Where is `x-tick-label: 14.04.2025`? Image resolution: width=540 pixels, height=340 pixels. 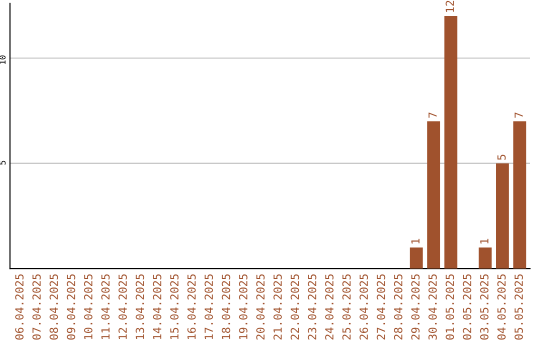 x-tick-label: 14.04.2025 is located at coordinates (157, 307).